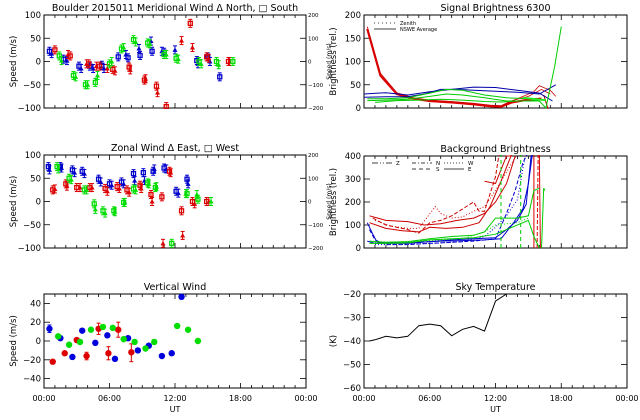 The width and height of the screenshot is (640, 420). What do you see at coordinates (454, 68) in the screenshot?
I see `series-line-red-avg` at bounding box center [454, 68].